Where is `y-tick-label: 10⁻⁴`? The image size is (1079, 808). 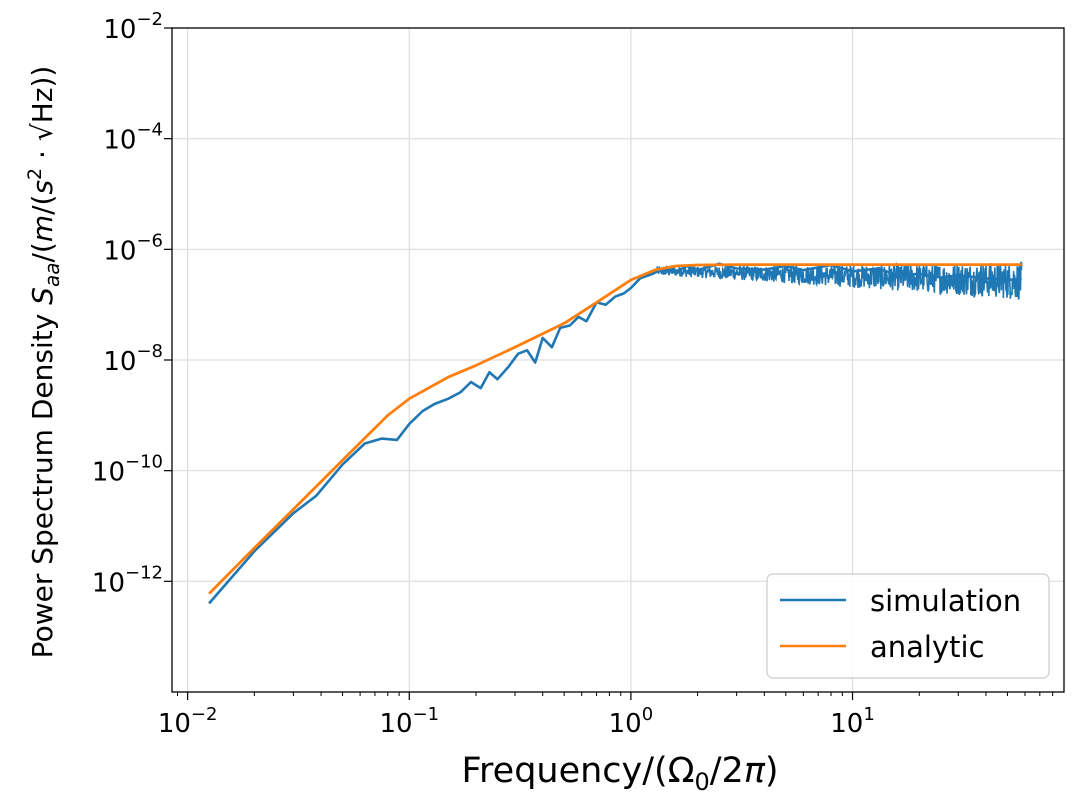
y-tick-label: 10⁻⁴ is located at coordinates (133, 138).